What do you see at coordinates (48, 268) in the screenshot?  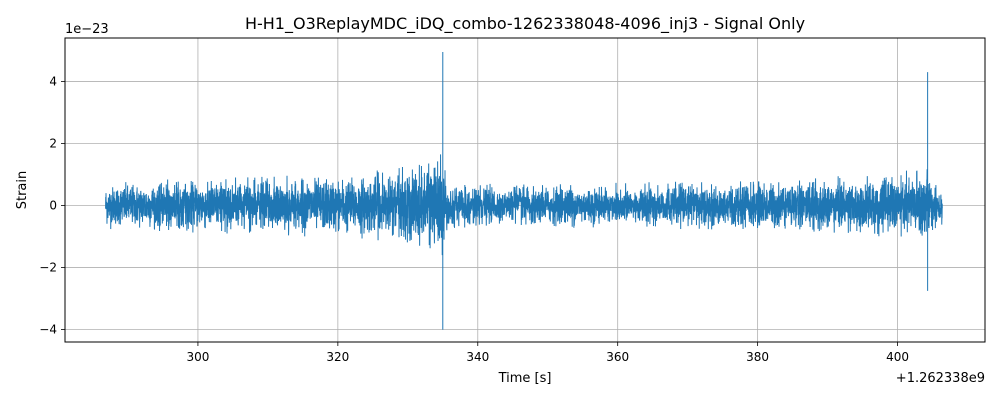 I see `y-tick-label: −2` at bounding box center [48, 268].